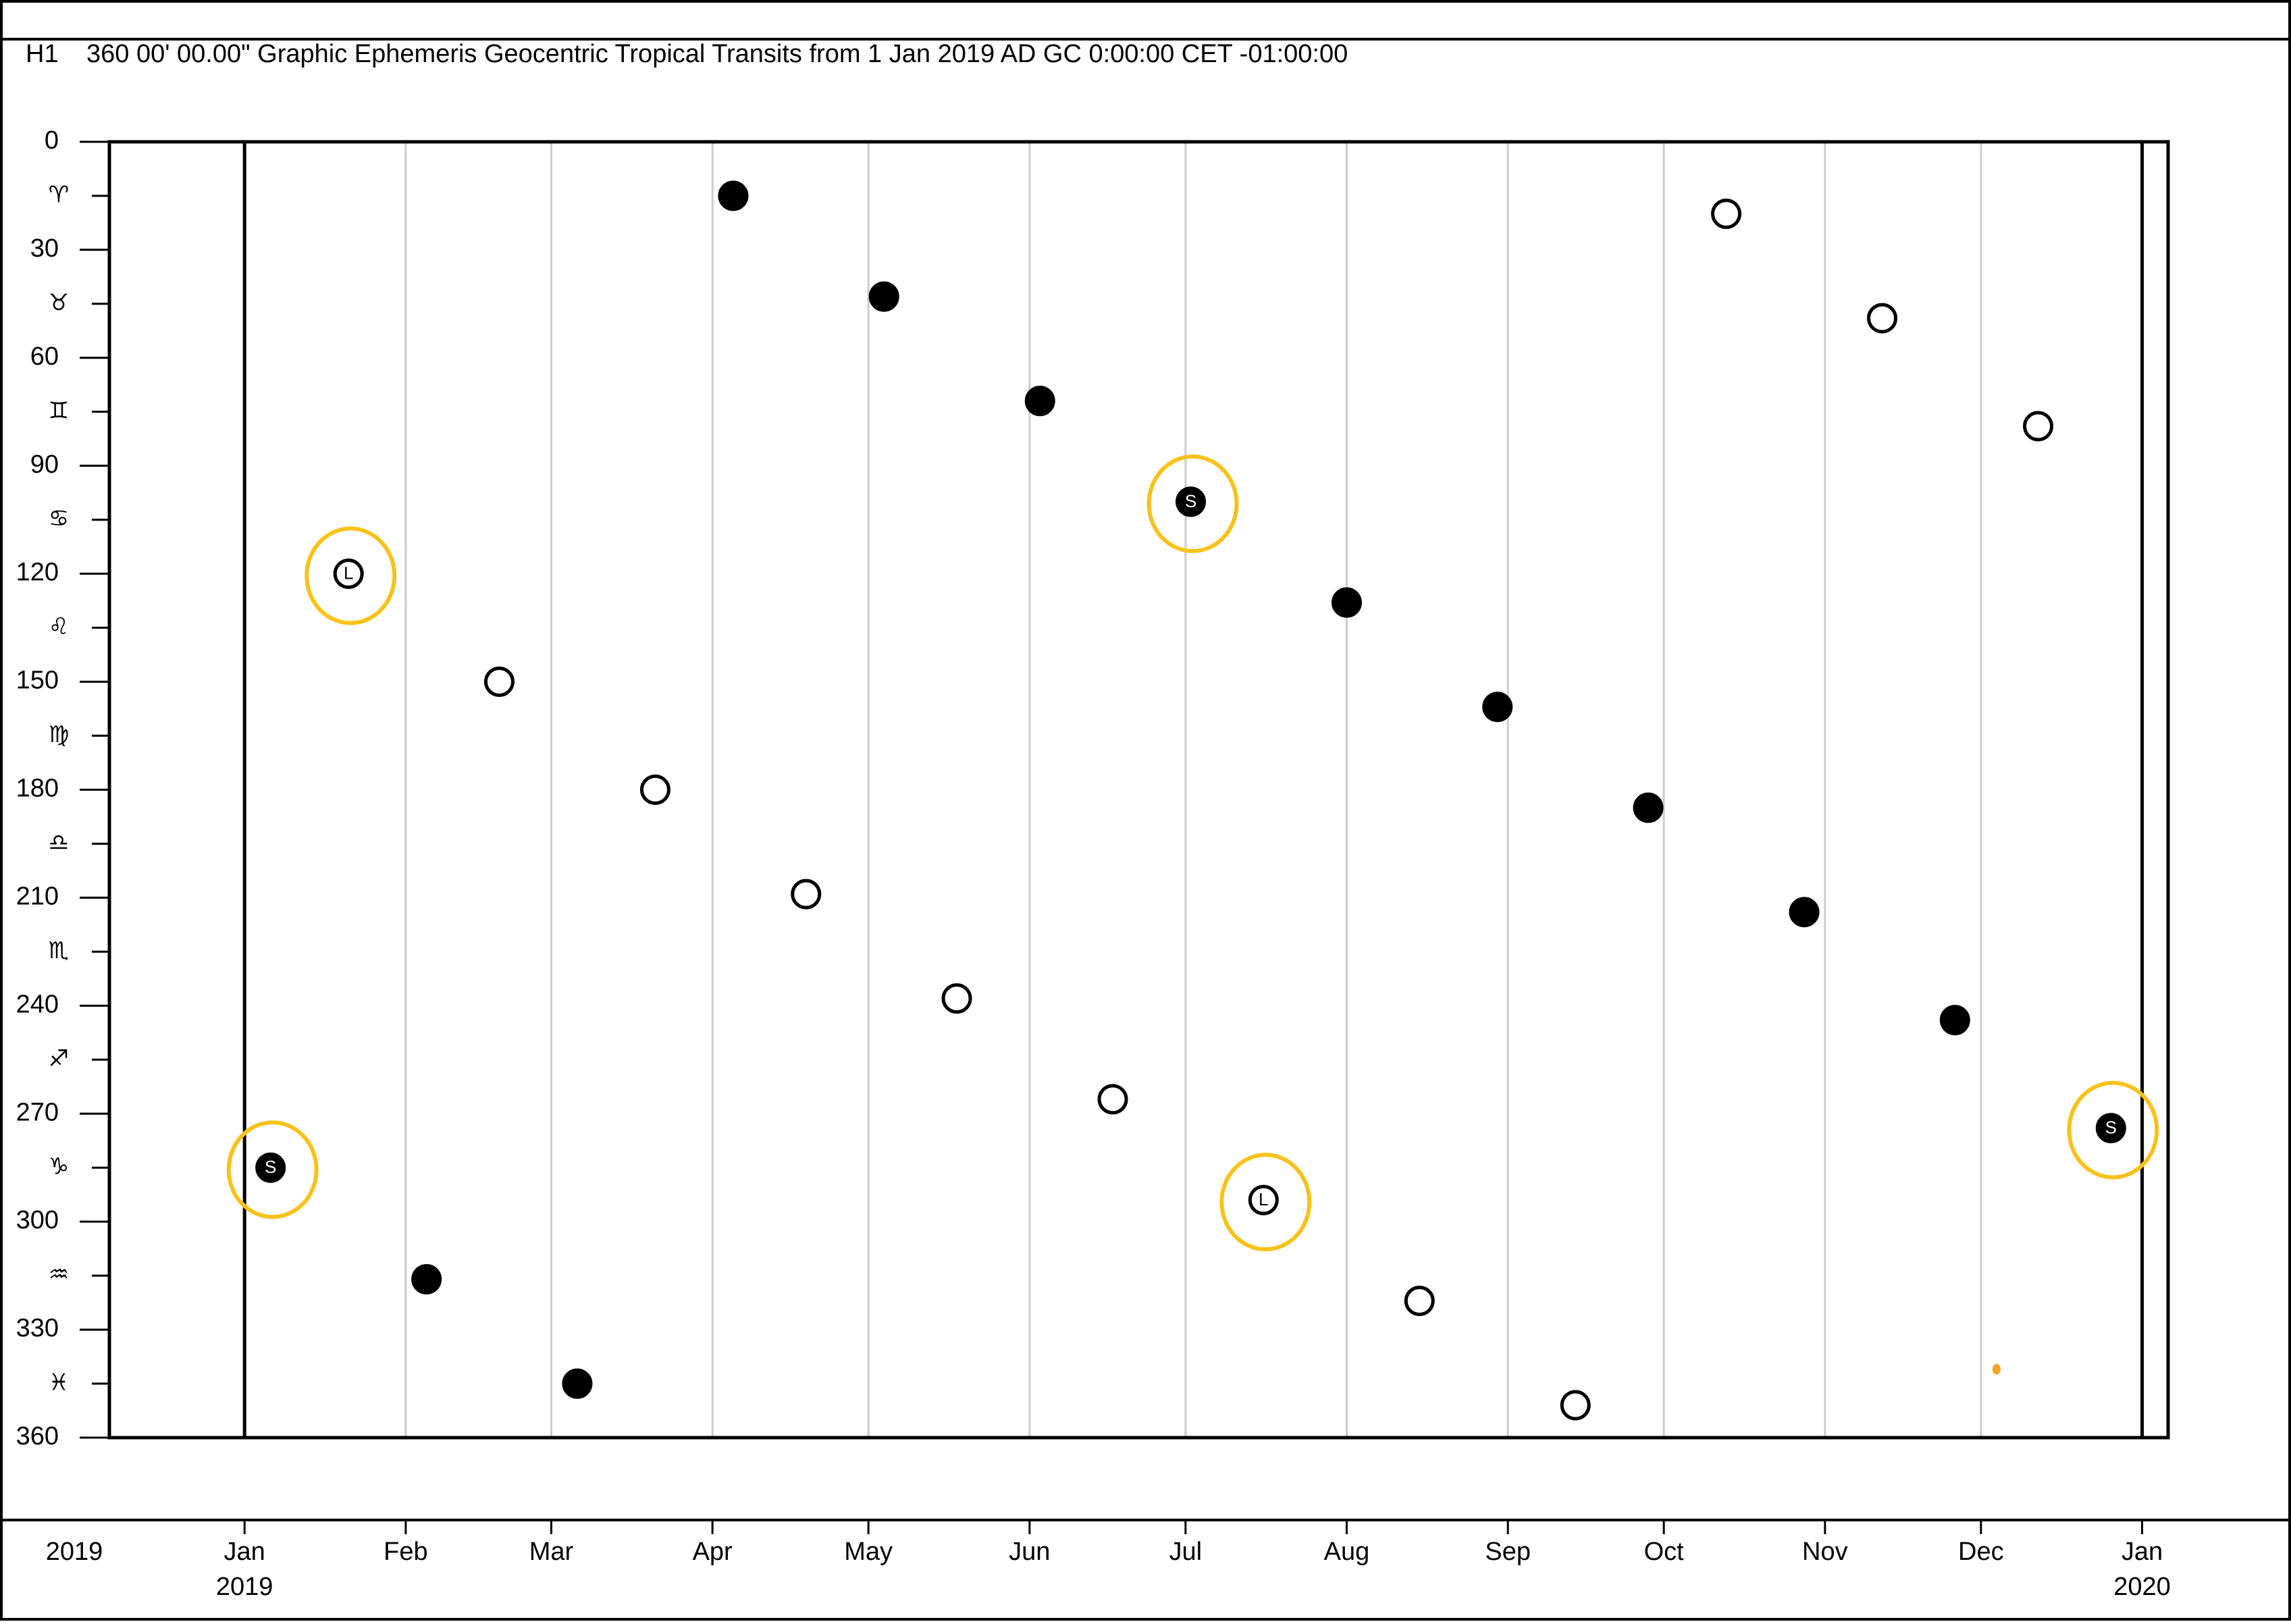 The width and height of the screenshot is (2291, 1624). What do you see at coordinates (1347, 1552) in the screenshot?
I see `x-tick-label: Aug` at bounding box center [1347, 1552].